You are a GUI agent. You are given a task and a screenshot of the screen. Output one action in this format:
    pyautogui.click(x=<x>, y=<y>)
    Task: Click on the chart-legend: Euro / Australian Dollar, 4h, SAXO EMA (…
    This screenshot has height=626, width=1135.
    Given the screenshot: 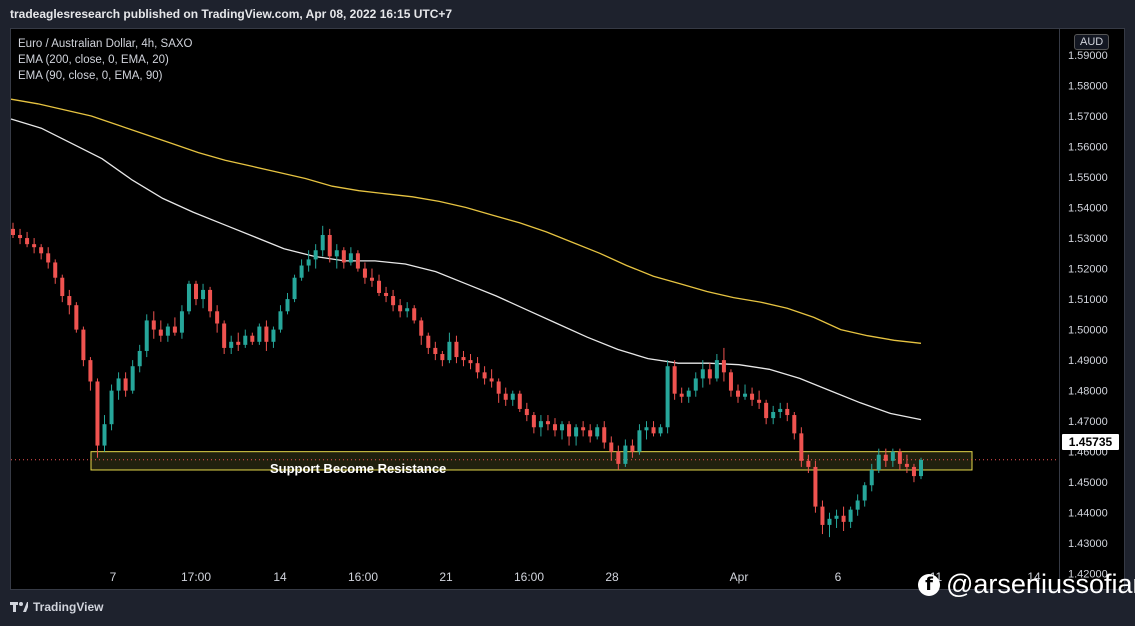 What is the action you would take?
    pyautogui.click(x=105, y=60)
    